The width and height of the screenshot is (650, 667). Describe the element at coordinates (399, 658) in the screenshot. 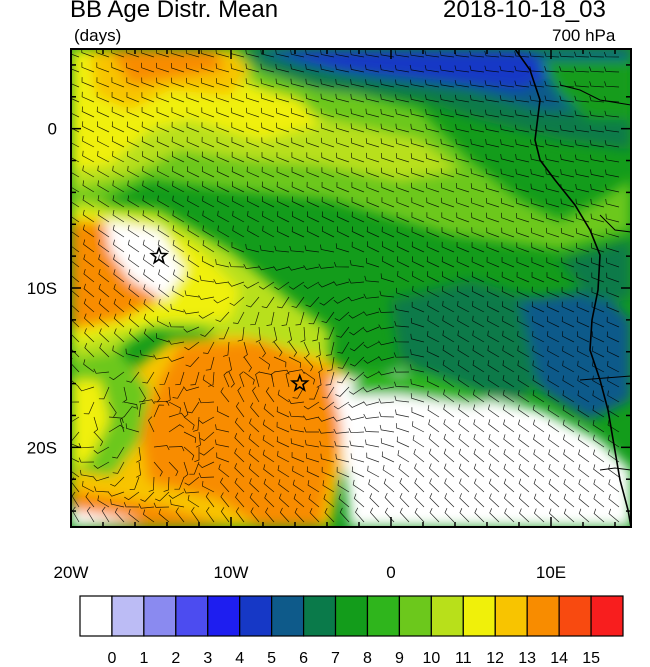

I see `colorbar-label: 9` at that location.